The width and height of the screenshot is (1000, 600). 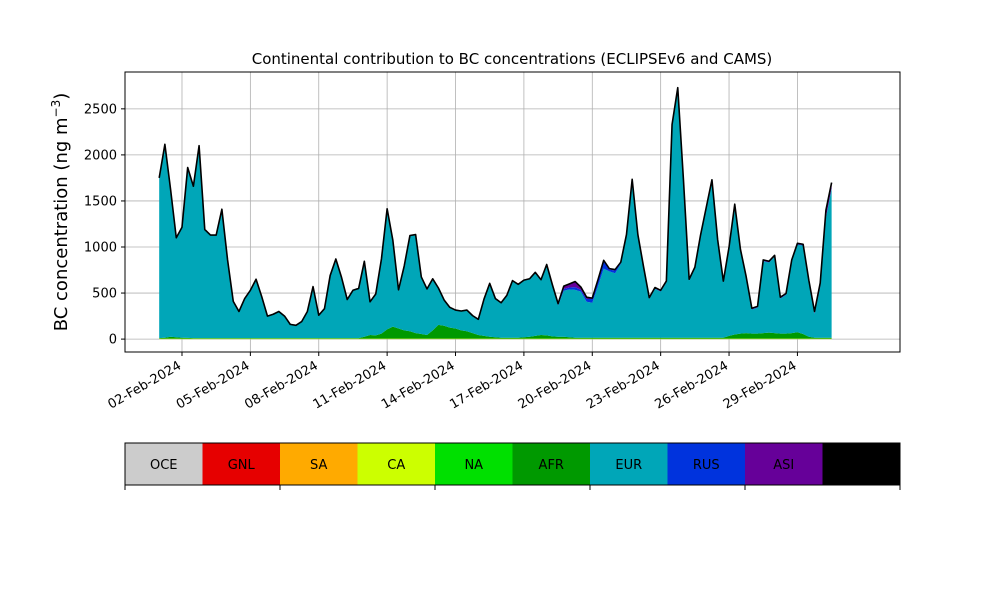 I want to click on legend-swatch-asi, so click(x=784, y=464).